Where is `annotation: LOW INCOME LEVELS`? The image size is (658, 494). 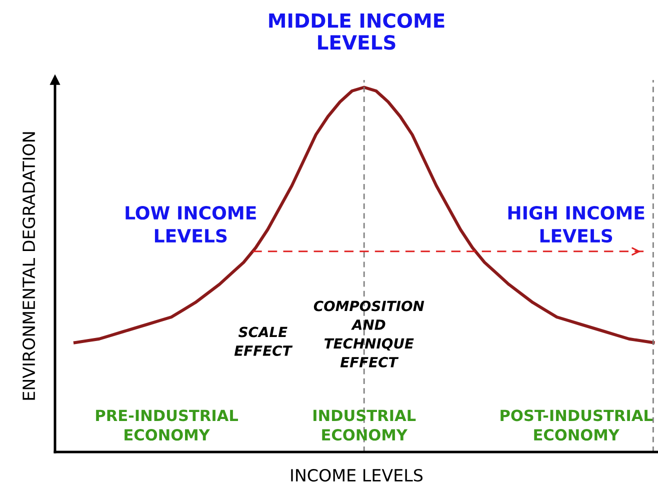
annotation: LOW INCOME LEVELS is located at coordinates (191, 224).